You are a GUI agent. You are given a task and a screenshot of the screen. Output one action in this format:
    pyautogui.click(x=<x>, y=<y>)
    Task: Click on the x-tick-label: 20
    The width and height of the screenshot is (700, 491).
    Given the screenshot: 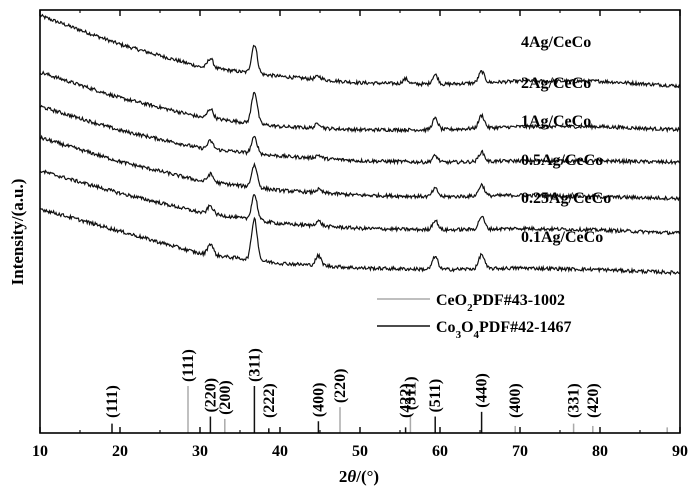 What is the action you would take?
    pyautogui.click(x=120, y=451)
    